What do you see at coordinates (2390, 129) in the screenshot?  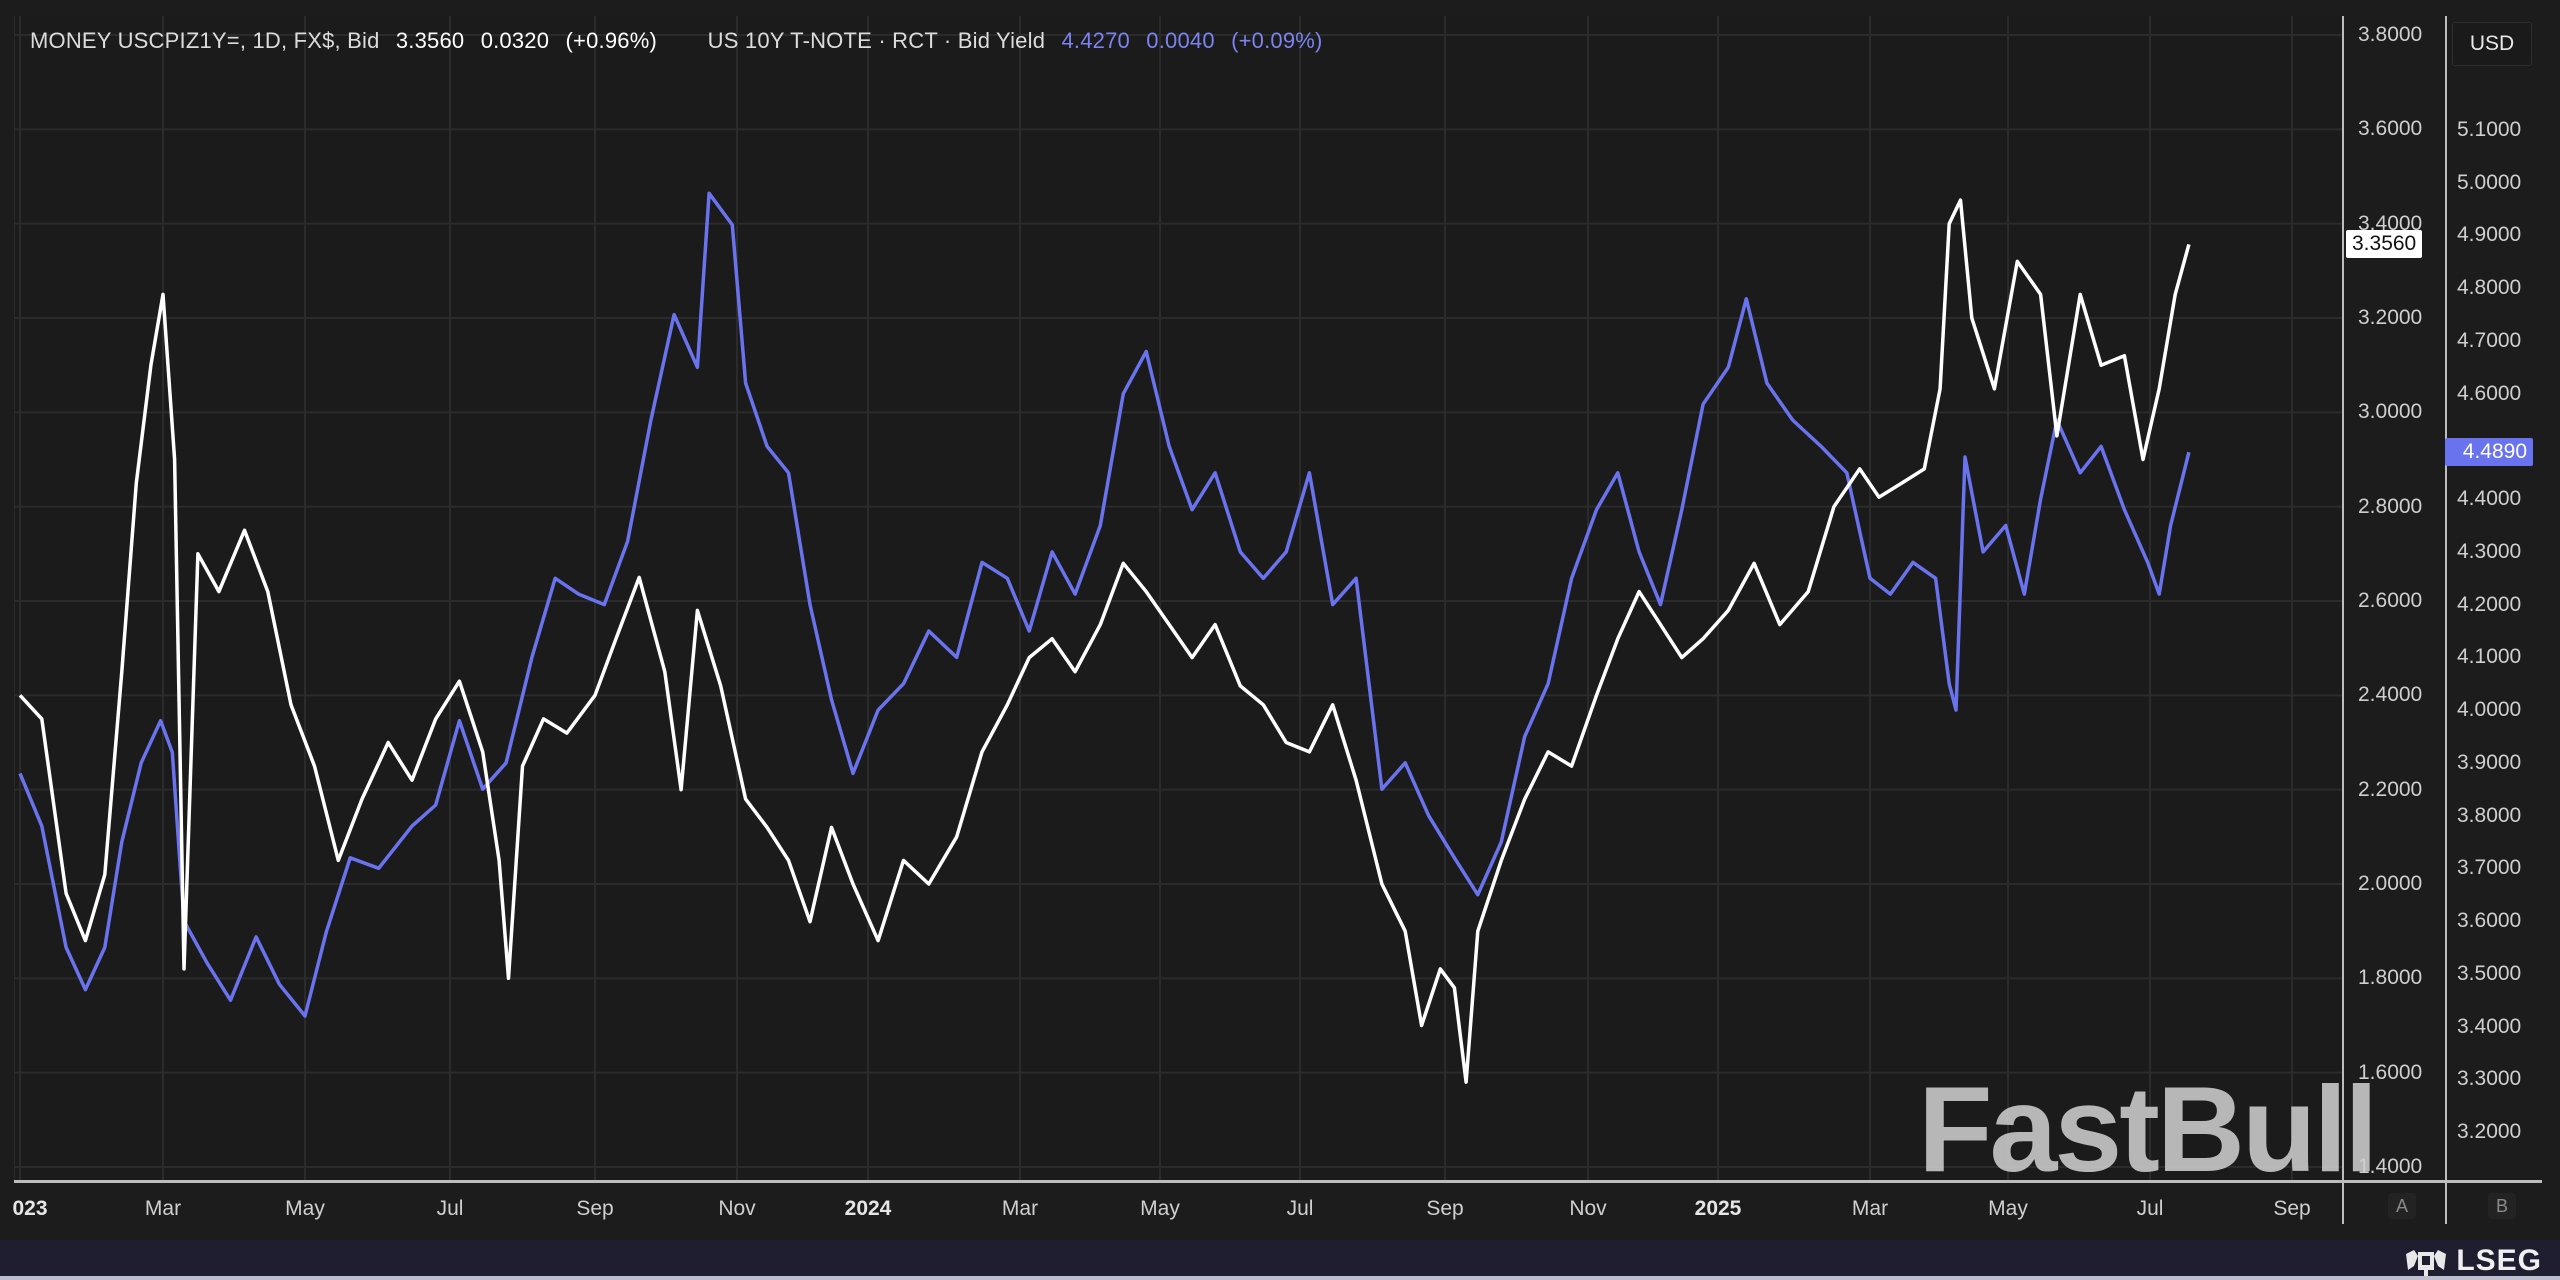 I see `left-axis-tick: 3.6000` at bounding box center [2390, 129].